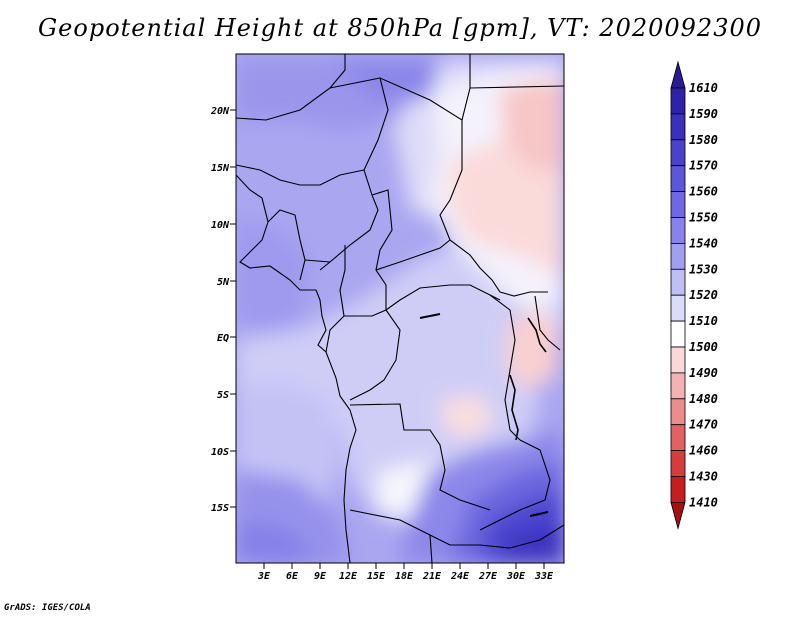 This screenshot has height=618, width=800. I want to click on colorbar-level-label: 1590, so click(703, 114).